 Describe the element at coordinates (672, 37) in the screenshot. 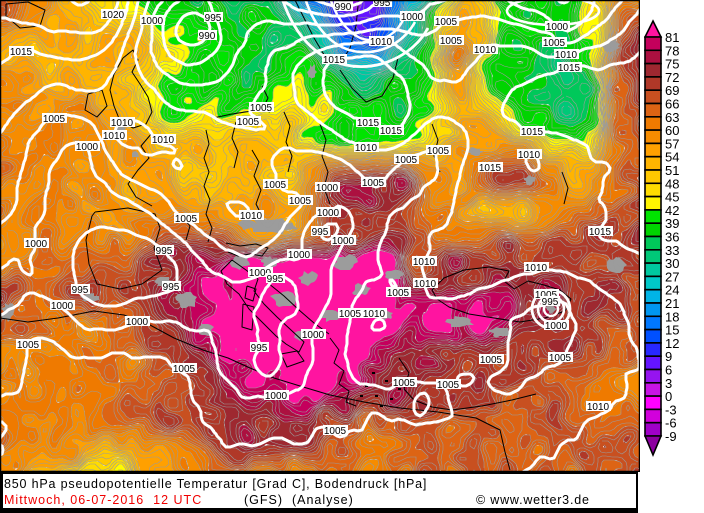

I see `svg-text: 81` at that location.